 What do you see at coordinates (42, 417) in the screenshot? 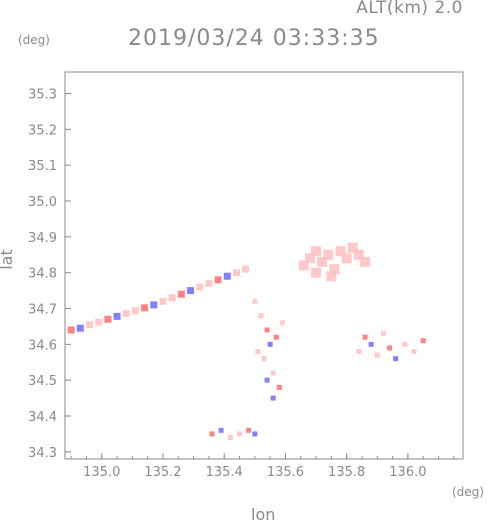
I see `y-tick-label: 34.4` at bounding box center [42, 417].